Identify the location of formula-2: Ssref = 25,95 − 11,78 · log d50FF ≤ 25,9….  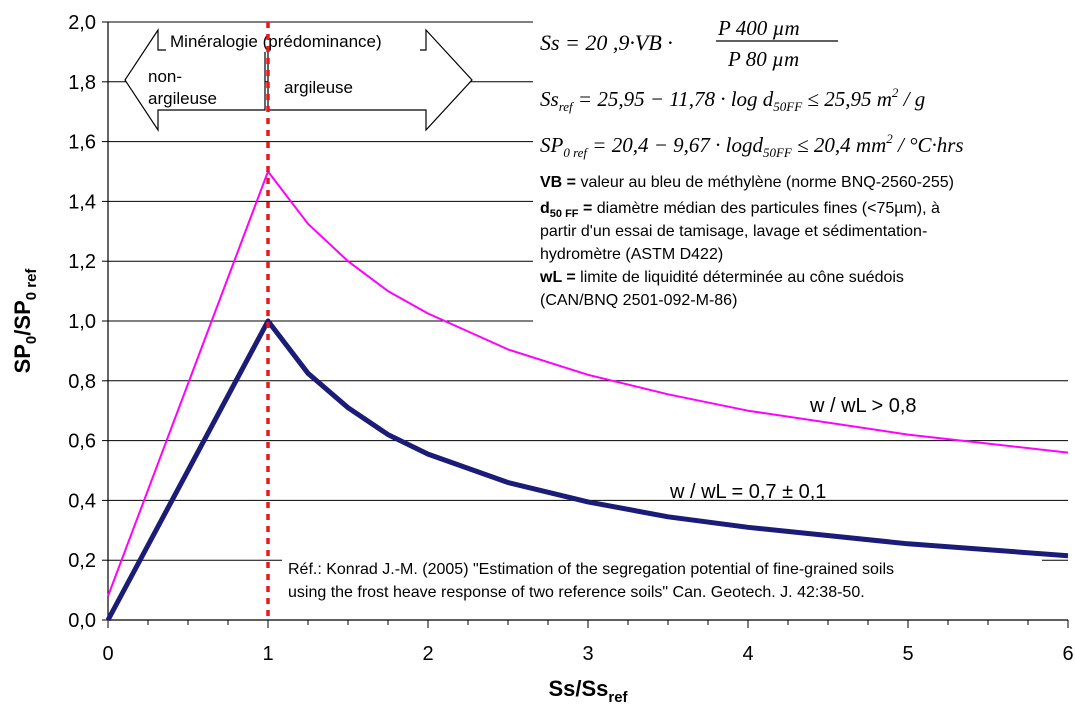
(732, 99).